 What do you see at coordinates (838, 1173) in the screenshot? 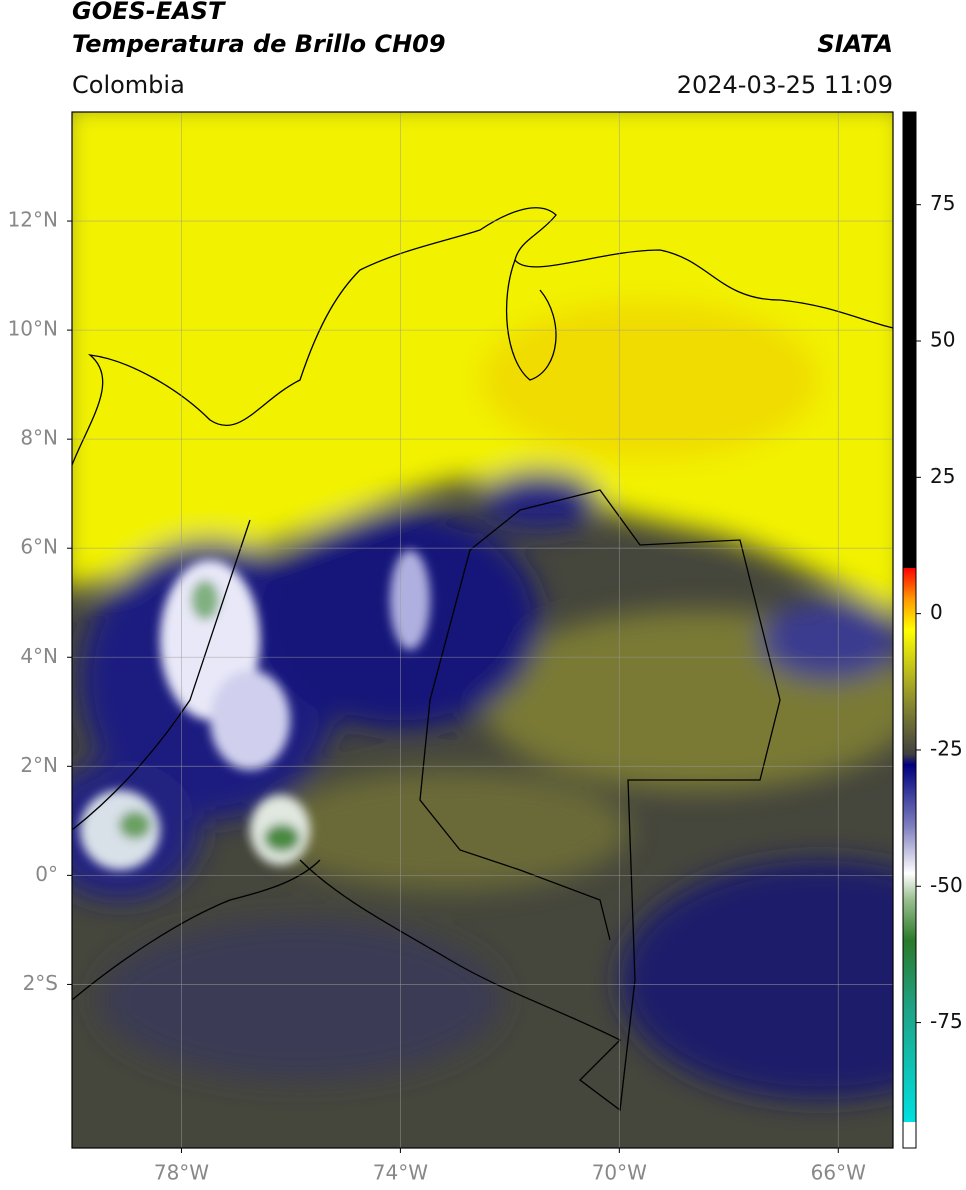
I see `x-tick-label: 66°W` at bounding box center [838, 1173].